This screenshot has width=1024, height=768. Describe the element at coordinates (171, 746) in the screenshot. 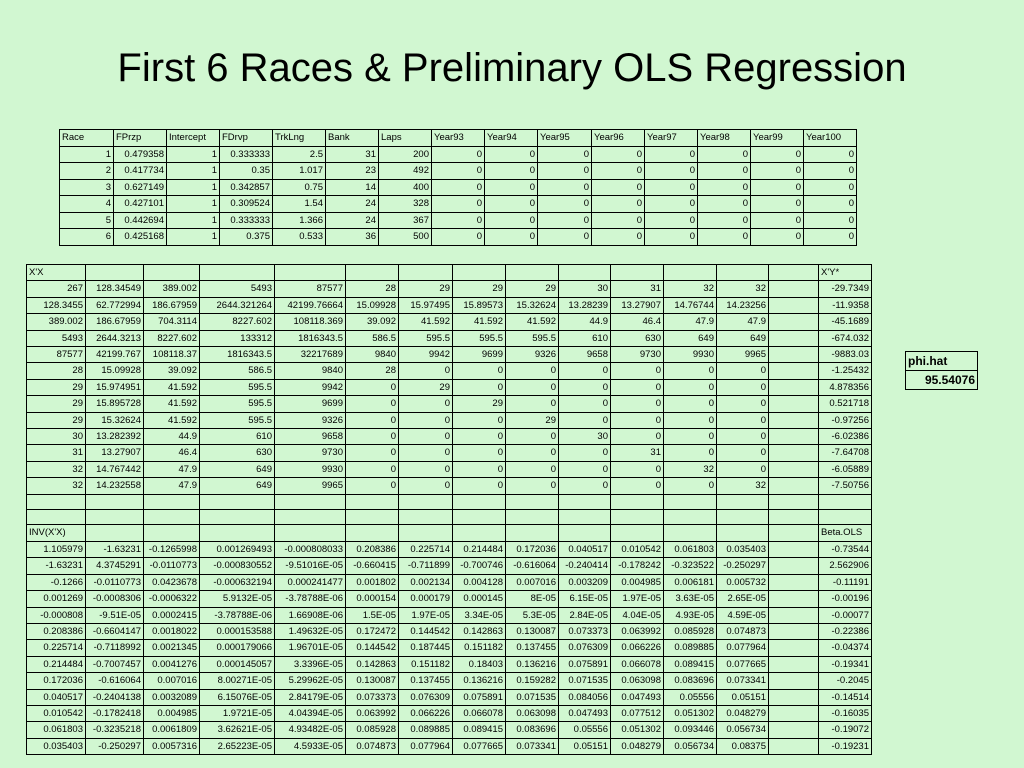

I see `table-cell: 0.0057316` at that location.